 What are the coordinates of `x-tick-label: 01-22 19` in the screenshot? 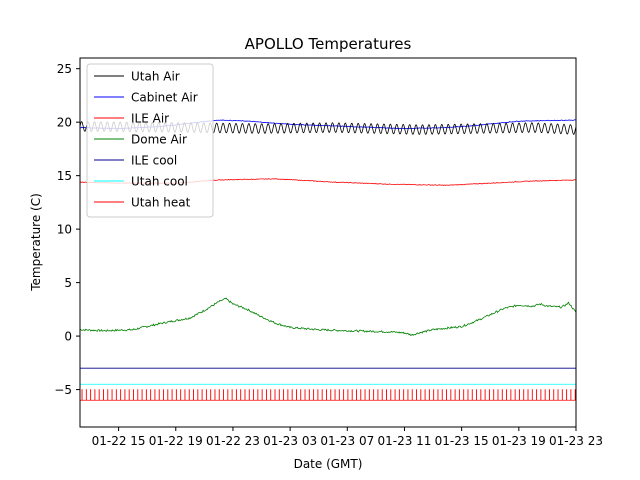 It's located at (176, 441).